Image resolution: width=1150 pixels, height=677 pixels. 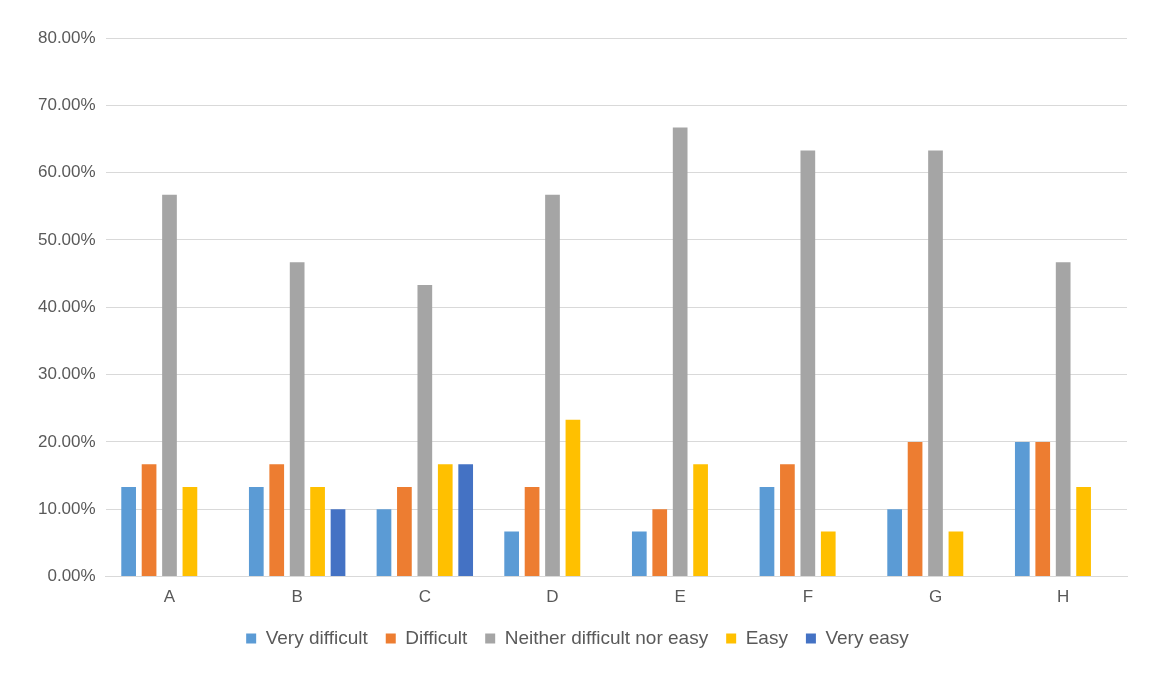 I want to click on legend-label: Neither difficult nor easy, so click(x=606, y=637).